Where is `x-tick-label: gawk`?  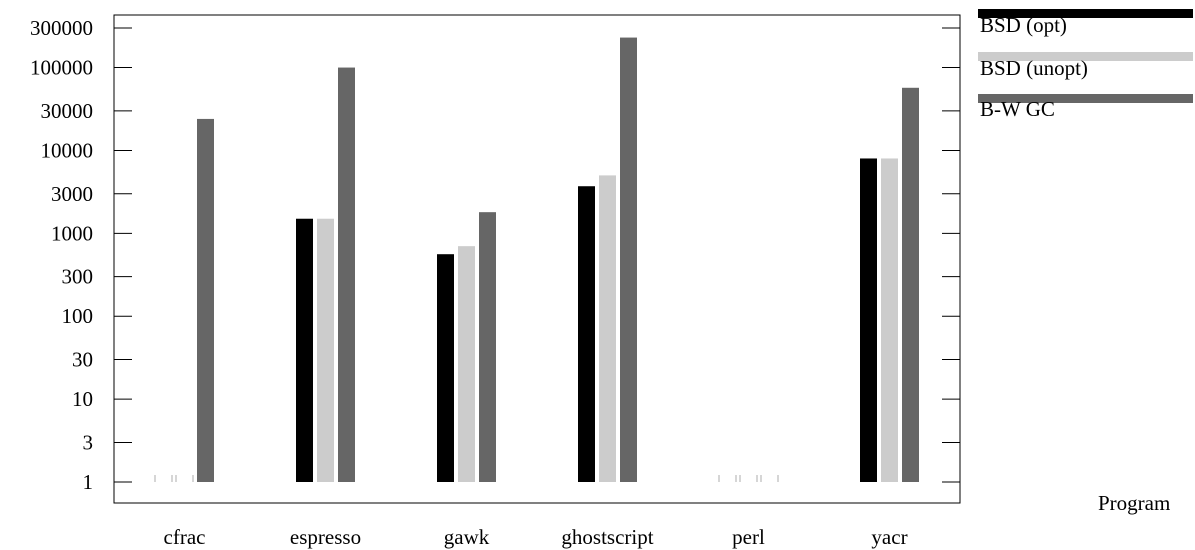
x-tick-label: gawk is located at coordinates (467, 537).